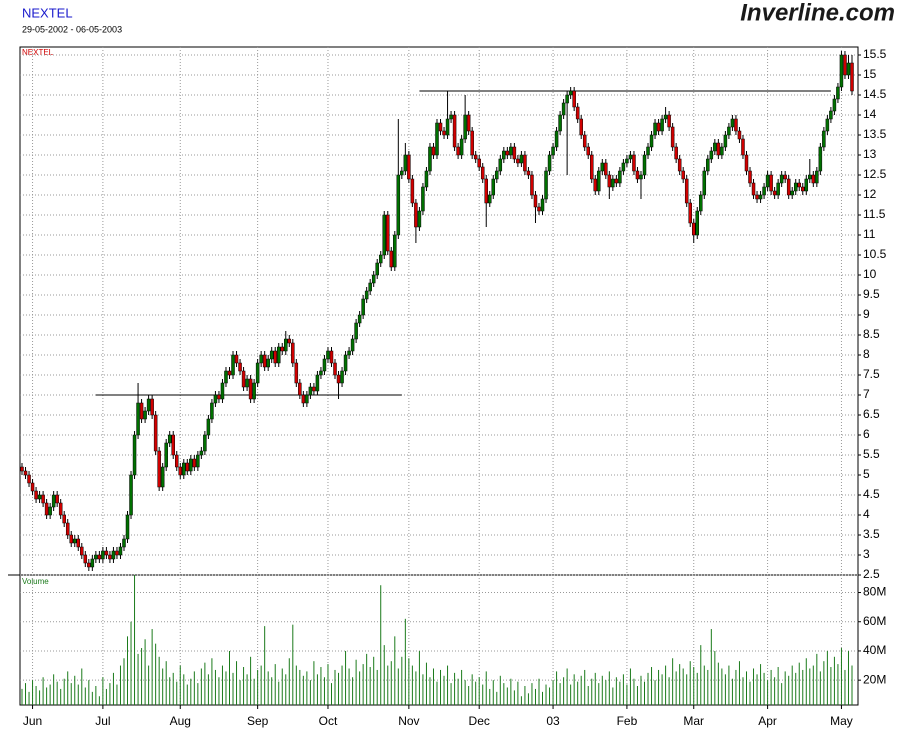 The image size is (910, 736). What do you see at coordinates (328, 721) in the screenshot?
I see `x-tick-label: Oct` at bounding box center [328, 721].